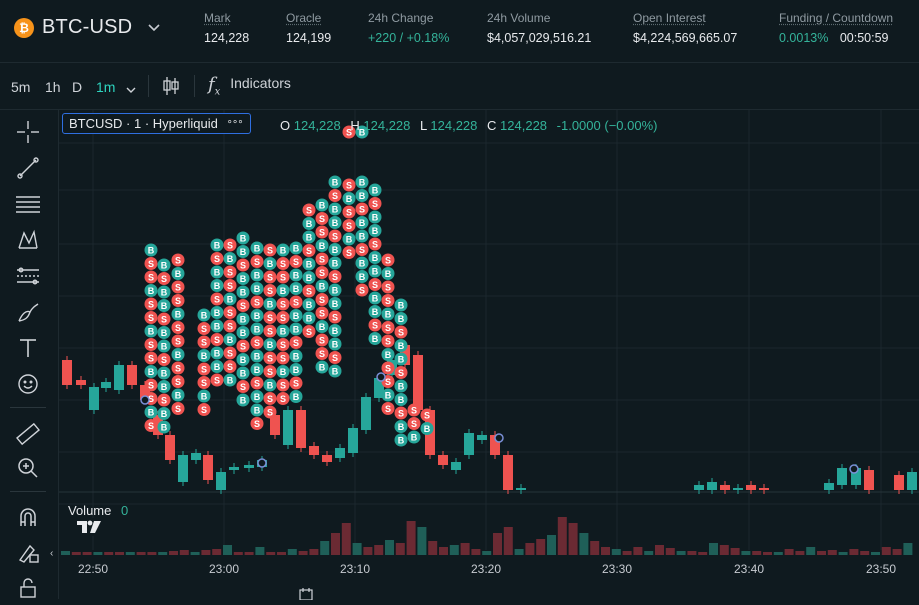  What do you see at coordinates (669, 18) in the screenshot?
I see `stat-label: Open Interest` at bounding box center [669, 18].